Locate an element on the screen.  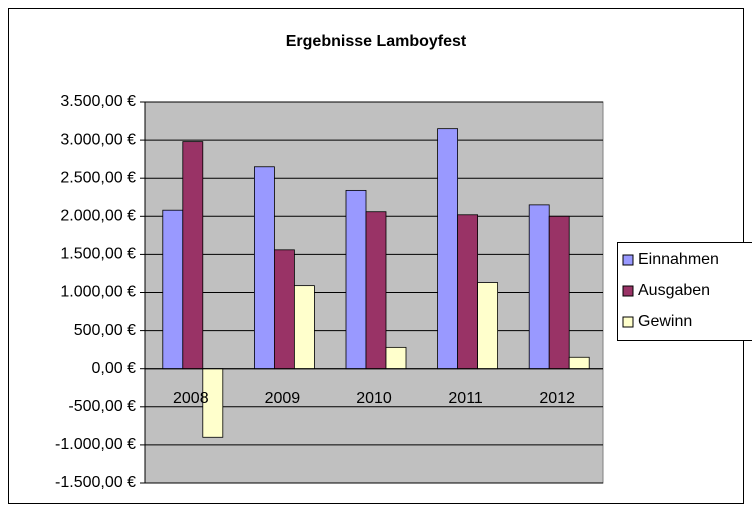
legend-label: Ausgaben is located at coordinates (674, 290).